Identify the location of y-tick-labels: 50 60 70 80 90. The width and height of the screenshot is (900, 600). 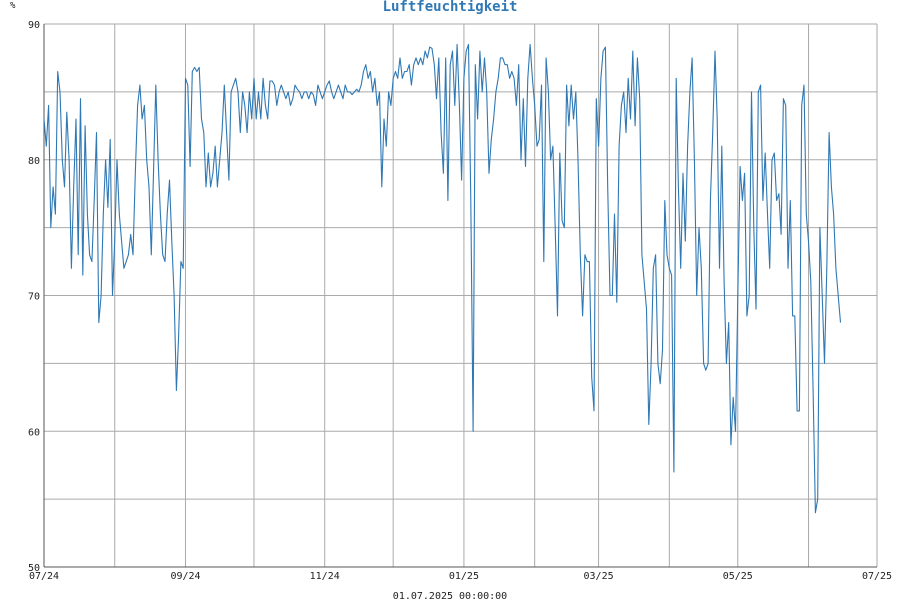
(34, 297).